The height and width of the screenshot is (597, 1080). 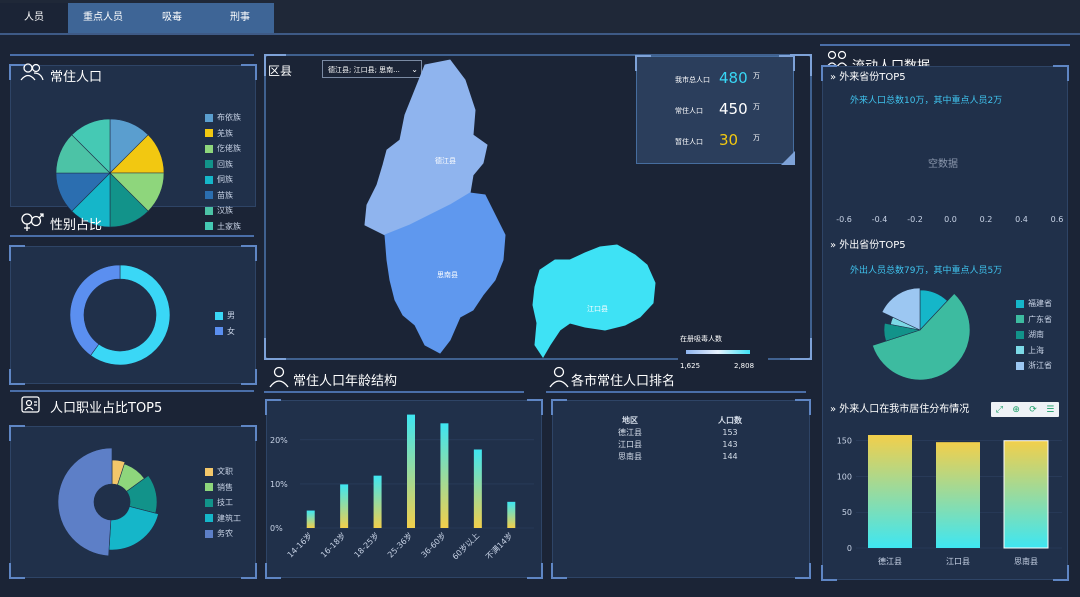 I want to click on x-tick: -0.6, so click(x=844, y=219).